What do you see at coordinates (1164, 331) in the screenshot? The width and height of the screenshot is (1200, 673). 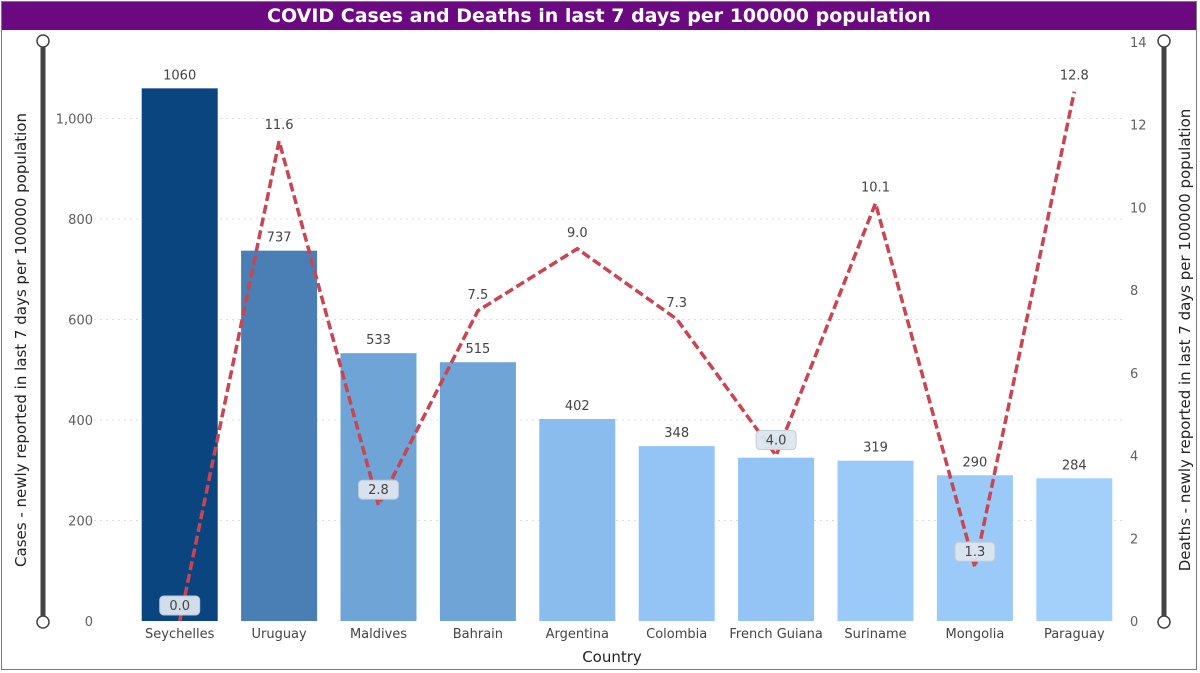 I see `right-zoom-slider` at bounding box center [1164, 331].